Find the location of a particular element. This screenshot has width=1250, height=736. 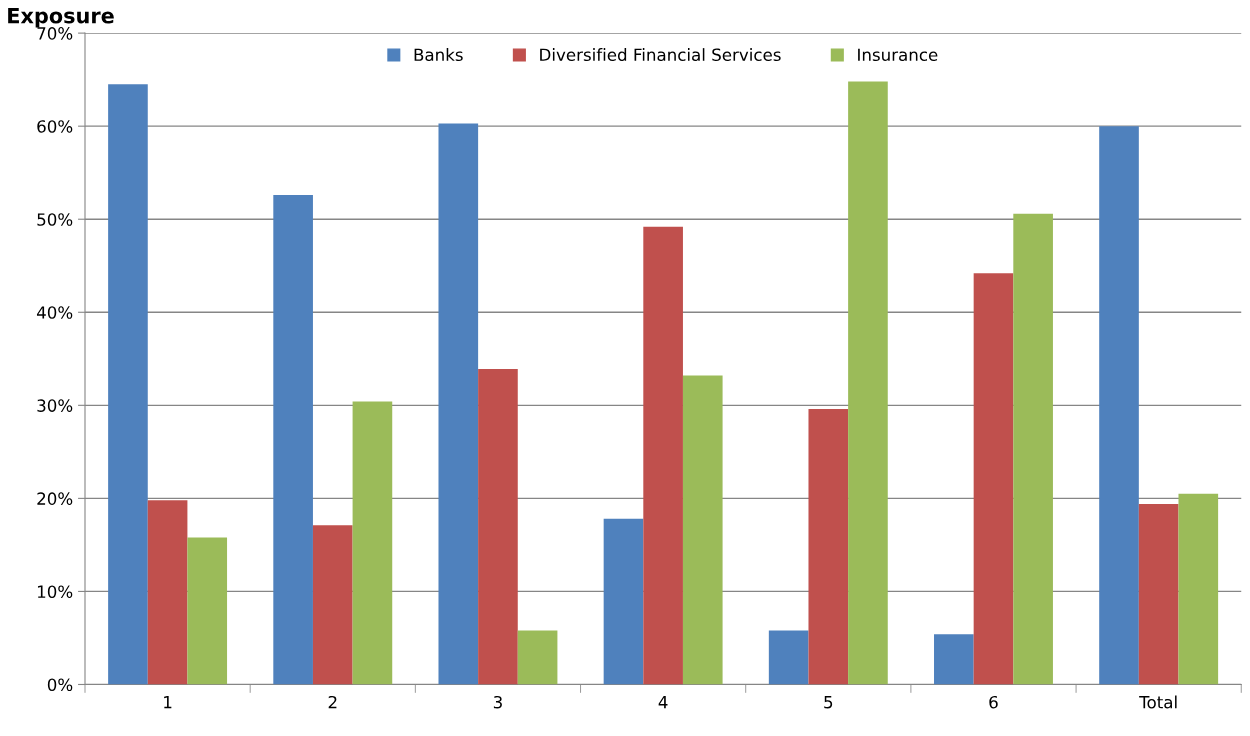

legend-label: Banks is located at coordinates (438, 55).